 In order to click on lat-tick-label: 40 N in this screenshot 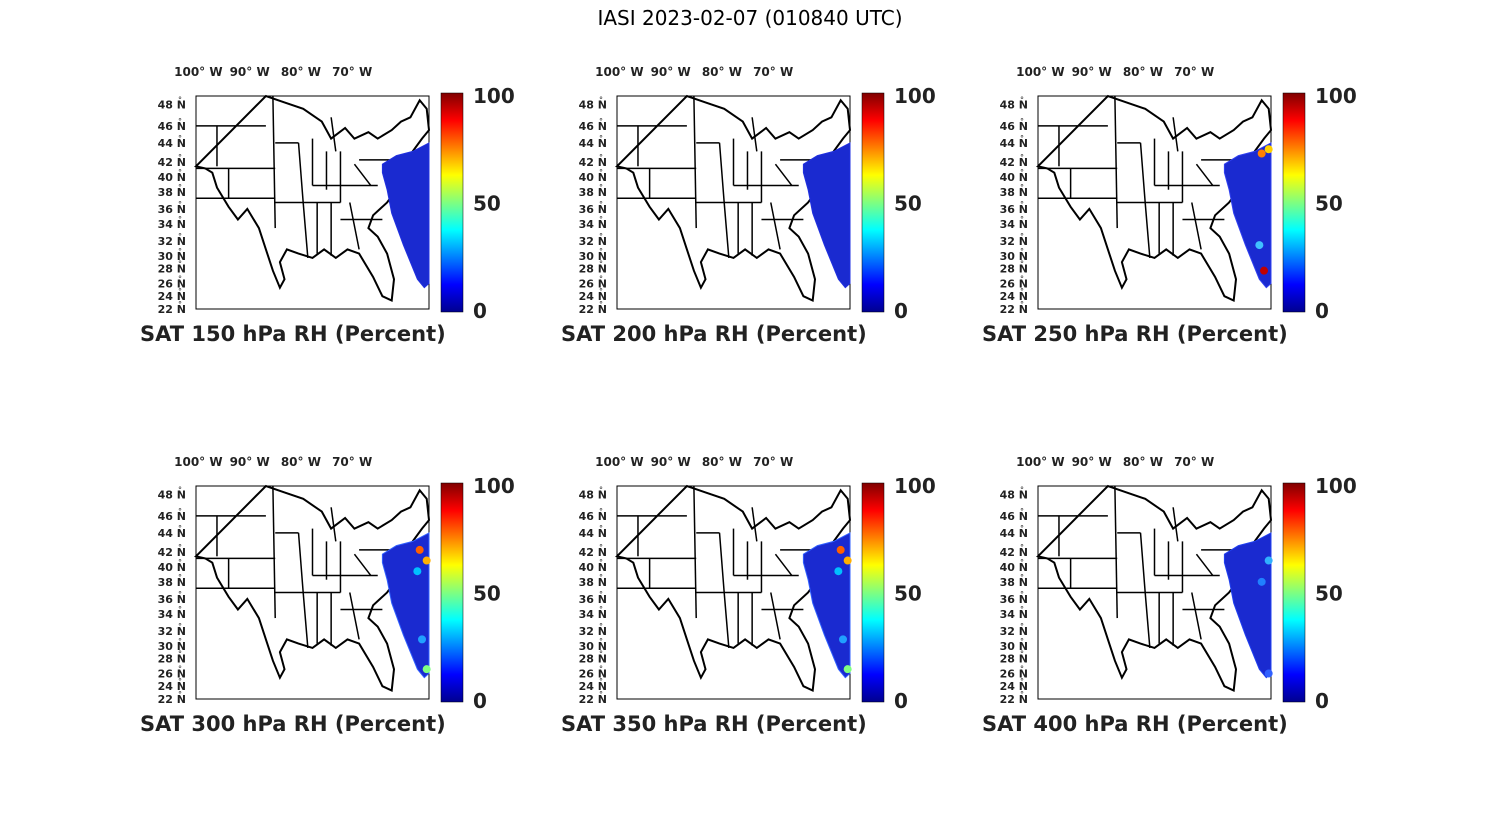, I will do `click(1014, 567)`.